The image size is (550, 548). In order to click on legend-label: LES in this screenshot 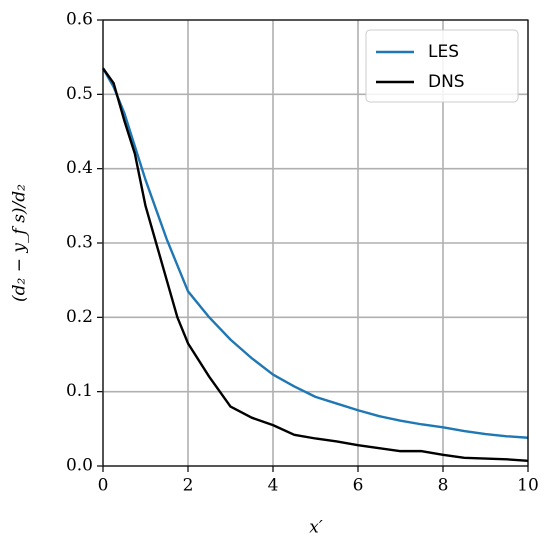, I will do `click(443, 52)`.